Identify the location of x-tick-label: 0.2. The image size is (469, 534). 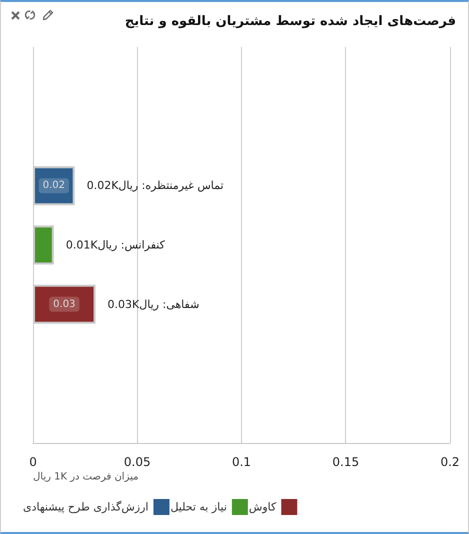
(450, 462).